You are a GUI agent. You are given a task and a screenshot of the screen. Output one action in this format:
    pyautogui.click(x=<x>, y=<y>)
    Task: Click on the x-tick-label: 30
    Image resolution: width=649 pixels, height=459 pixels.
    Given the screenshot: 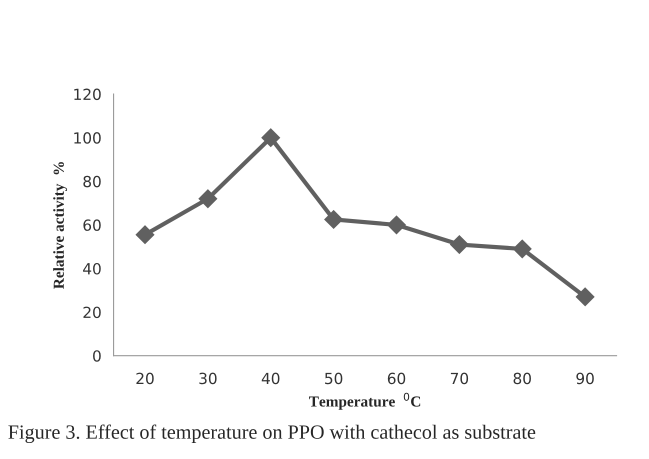 What is the action you would take?
    pyautogui.click(x=208, y=378)
    